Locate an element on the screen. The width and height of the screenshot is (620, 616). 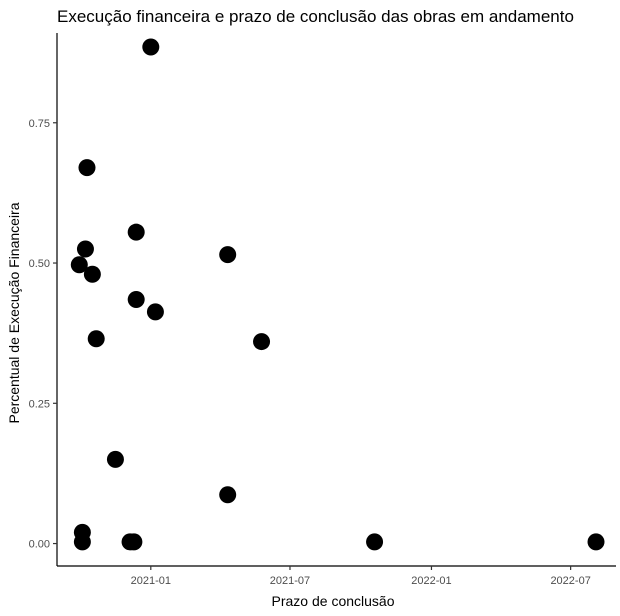
x-tick-label: 2021-07 is located at coordinates (290, 581).